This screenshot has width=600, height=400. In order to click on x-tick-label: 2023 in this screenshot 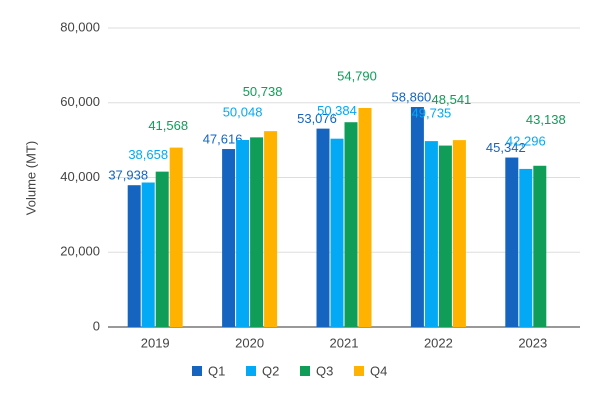, I will do `click(532, 342)`.